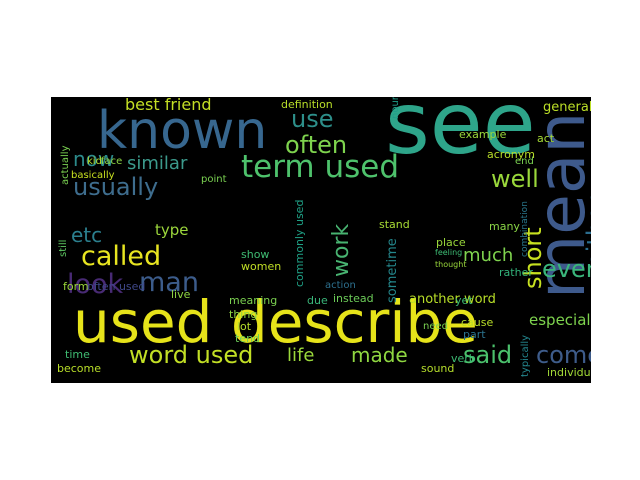 This screenshot has height=480, width=640. I want to click on word: another word, so click(452, 299).